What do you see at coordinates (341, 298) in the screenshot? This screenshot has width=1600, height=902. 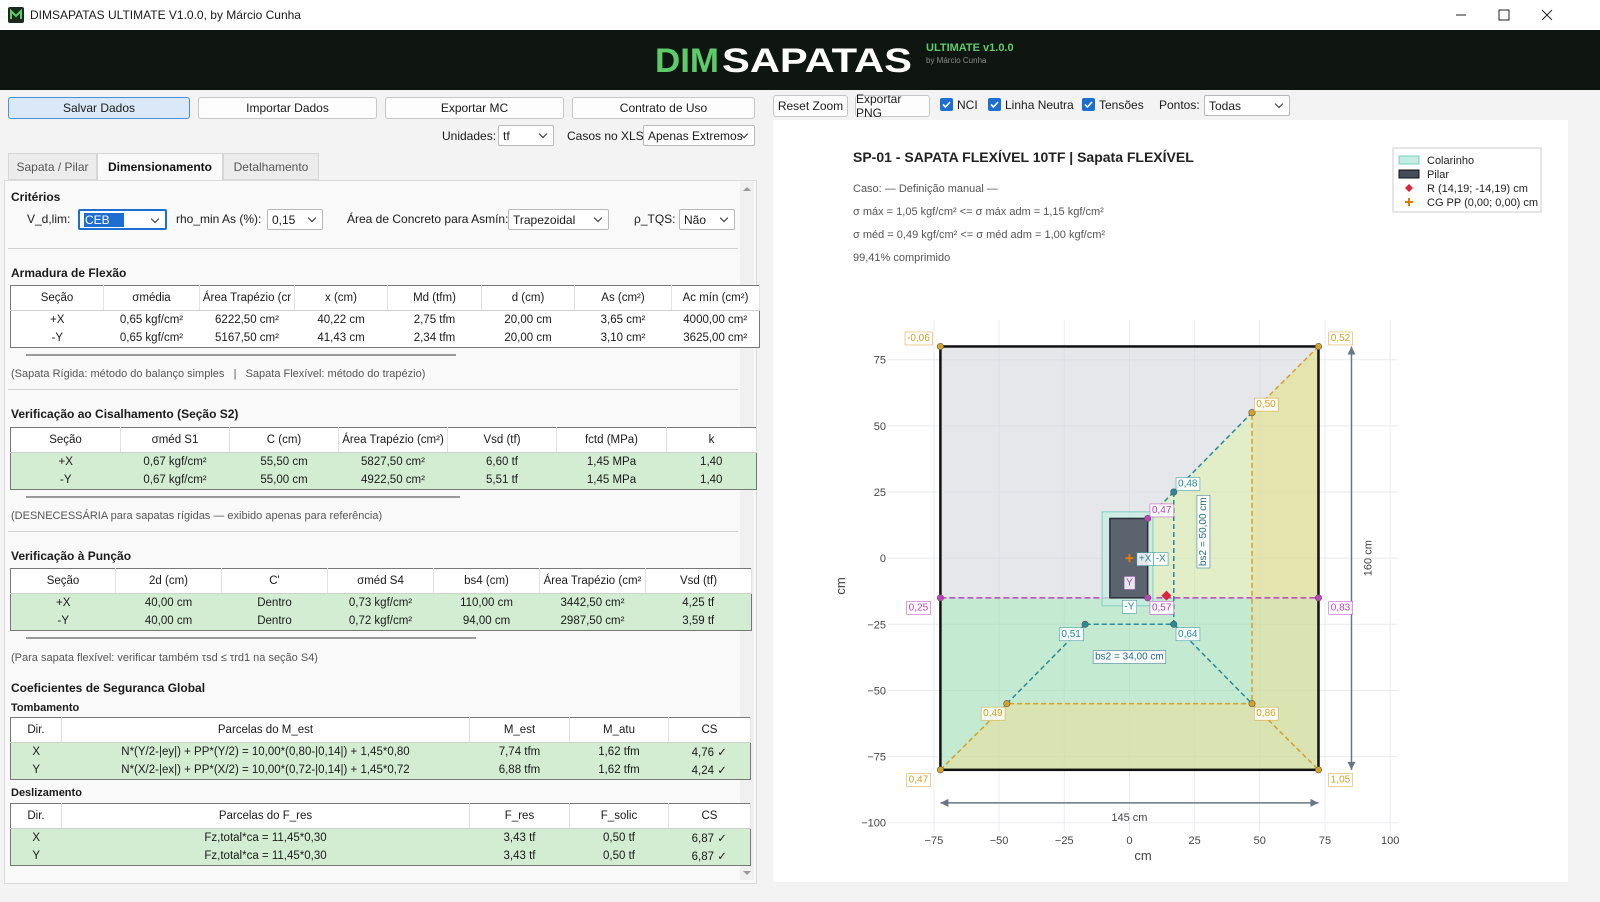 I see `column-header: x (cm)` at bounding box center [341, 298].